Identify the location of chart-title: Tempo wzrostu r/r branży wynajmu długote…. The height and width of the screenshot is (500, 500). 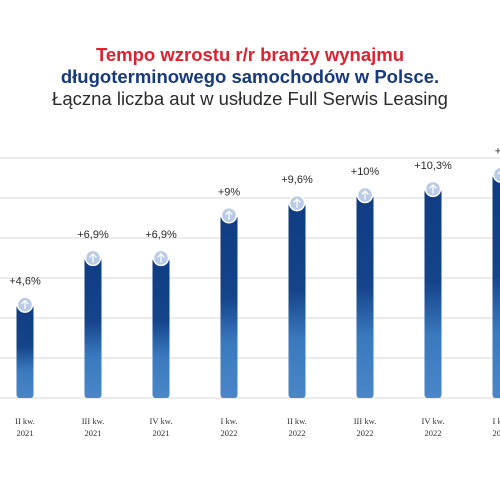
(250, 77).